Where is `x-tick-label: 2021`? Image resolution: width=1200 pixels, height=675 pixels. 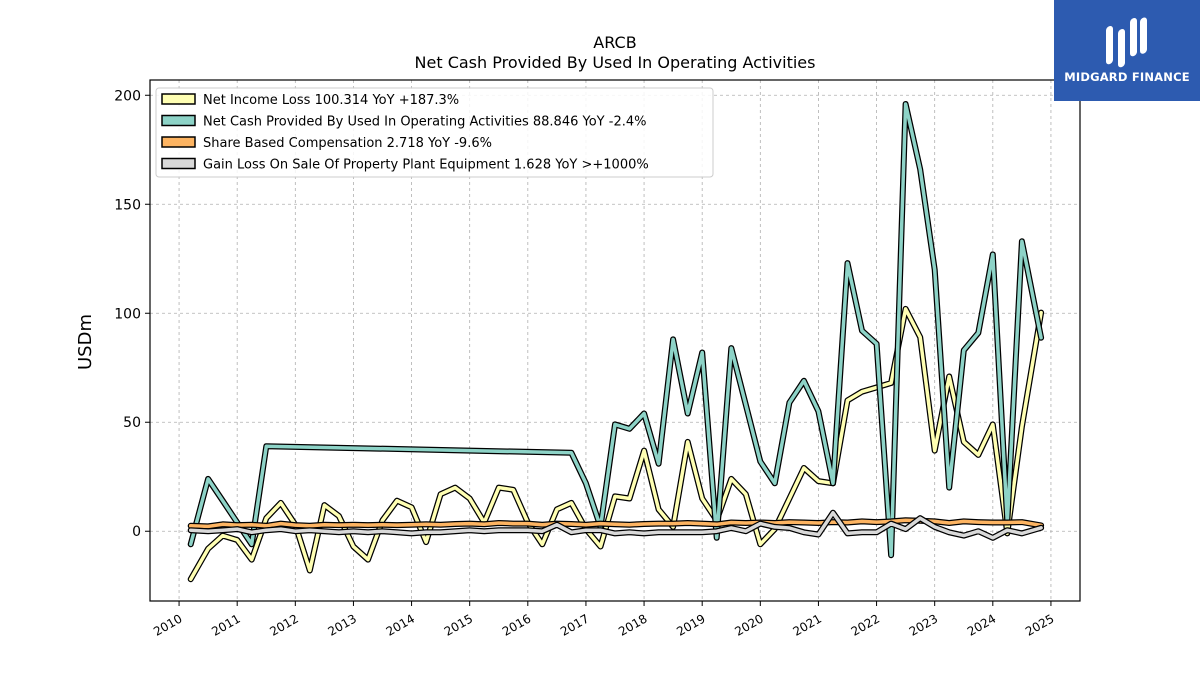 x-tick-label: 2021 is located at coordinates (806, 624).